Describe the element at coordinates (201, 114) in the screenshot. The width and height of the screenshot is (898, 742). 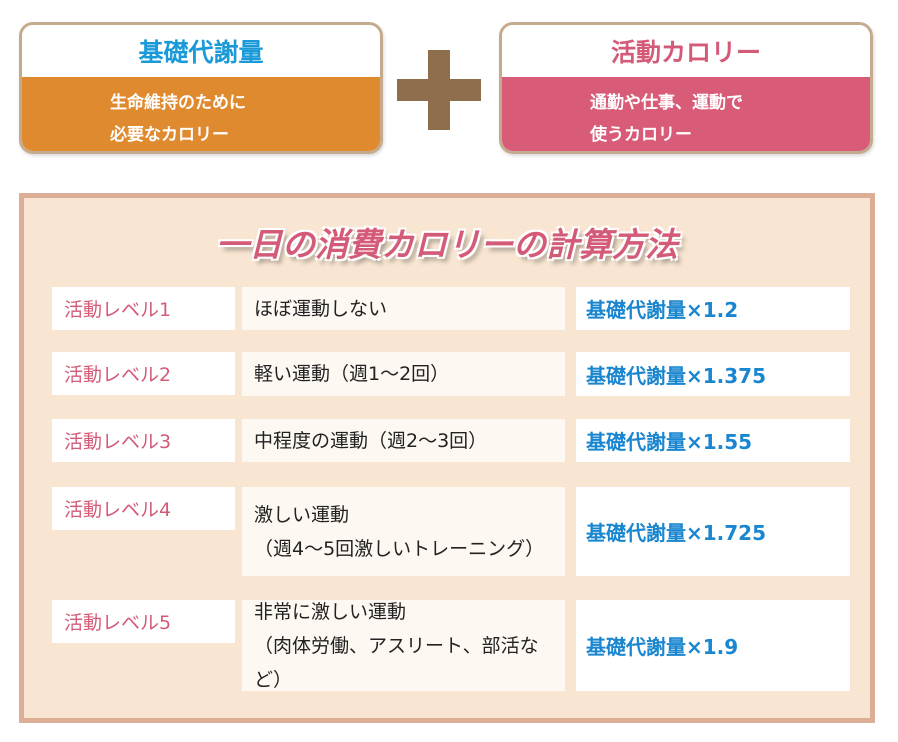
I see `bmr-description: 生命維持のために 必要なカロリー` at that location.